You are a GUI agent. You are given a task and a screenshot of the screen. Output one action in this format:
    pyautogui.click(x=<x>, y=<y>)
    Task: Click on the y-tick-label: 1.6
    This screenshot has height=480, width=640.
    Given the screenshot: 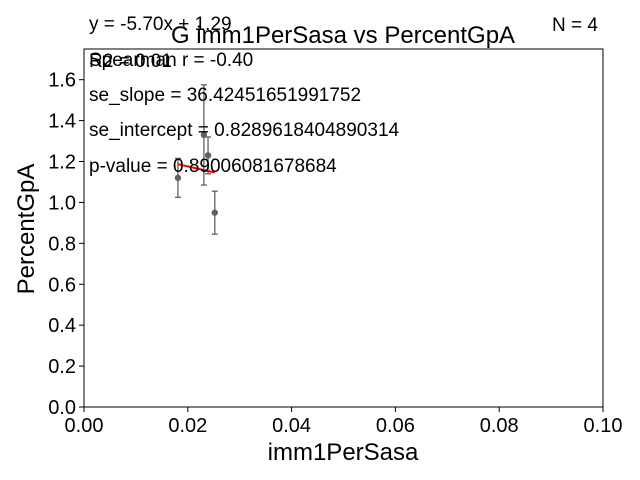 What is the action you would take?
    pyautogui.click(x=62, y=81)
    